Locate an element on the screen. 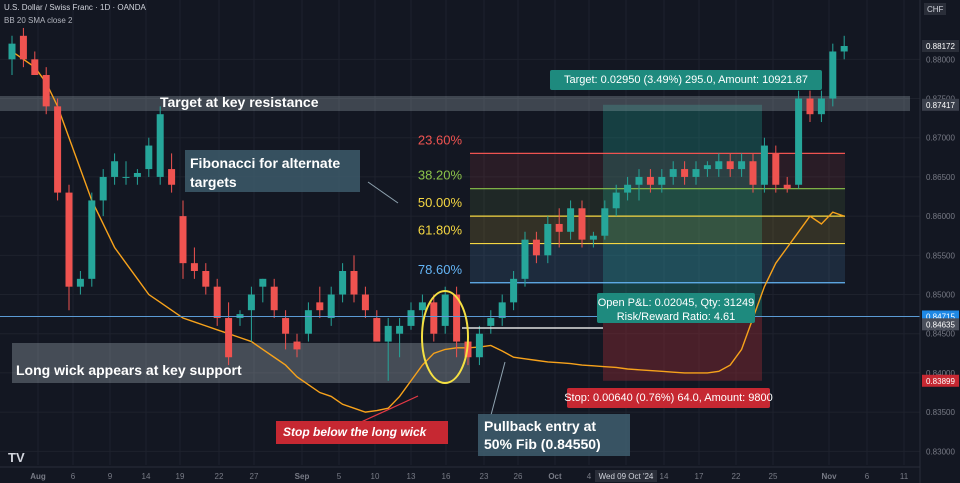  pnl-label-bg is located at coordinates (676, 308).